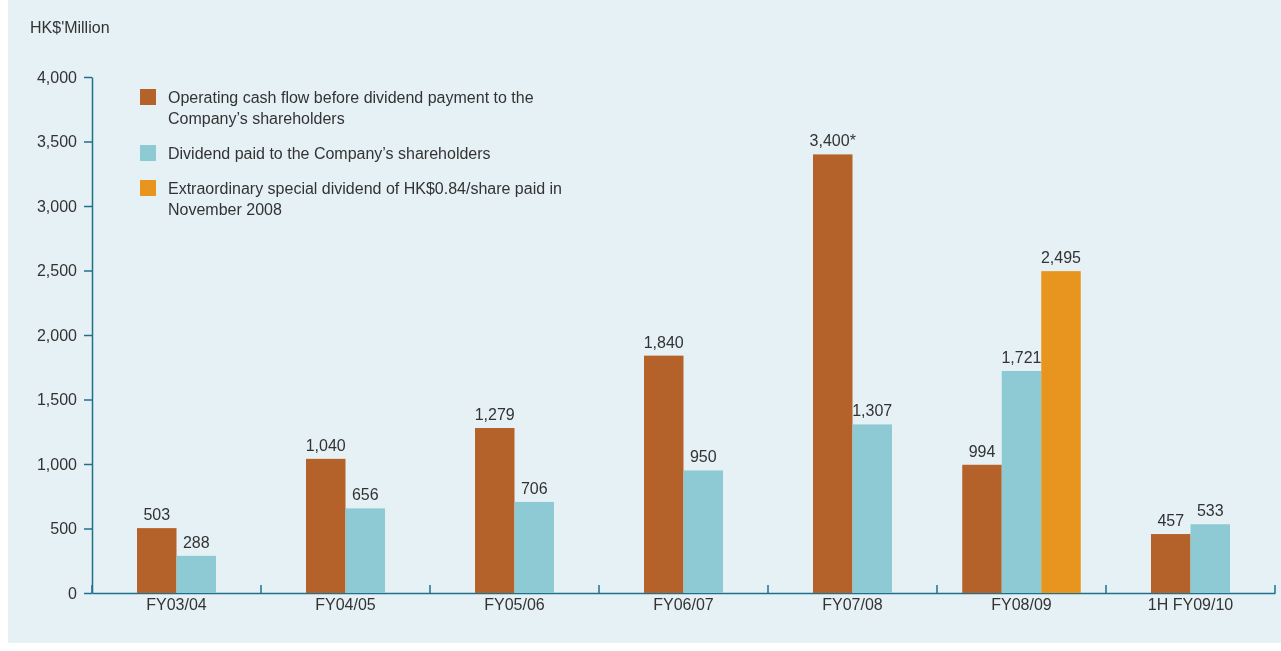 This screenshot has height=651, width=1281. I want to click on data-label: 656, so click(365, 495).